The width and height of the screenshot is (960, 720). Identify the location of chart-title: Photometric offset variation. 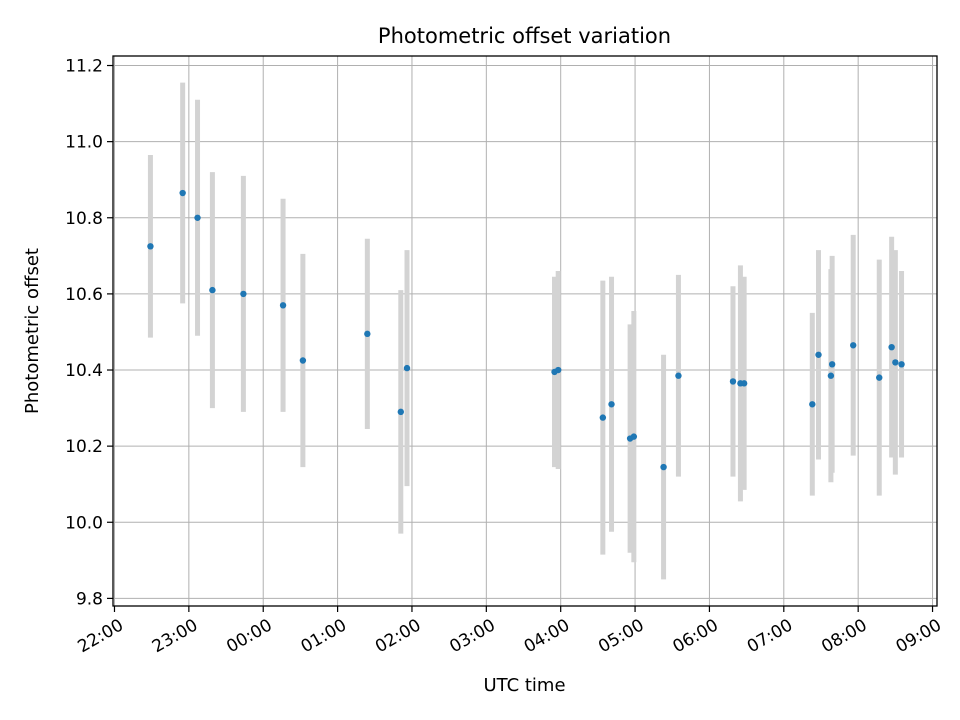
(524, 36).